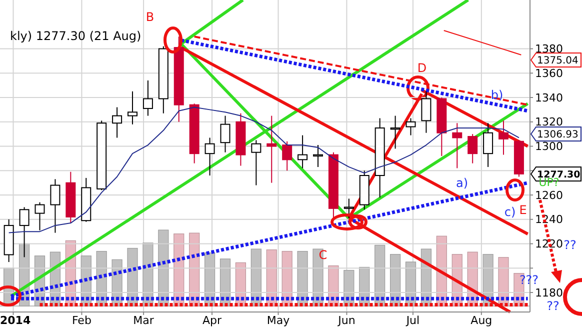  I want to click on y-tick-label: 1260, so click(549, 195).